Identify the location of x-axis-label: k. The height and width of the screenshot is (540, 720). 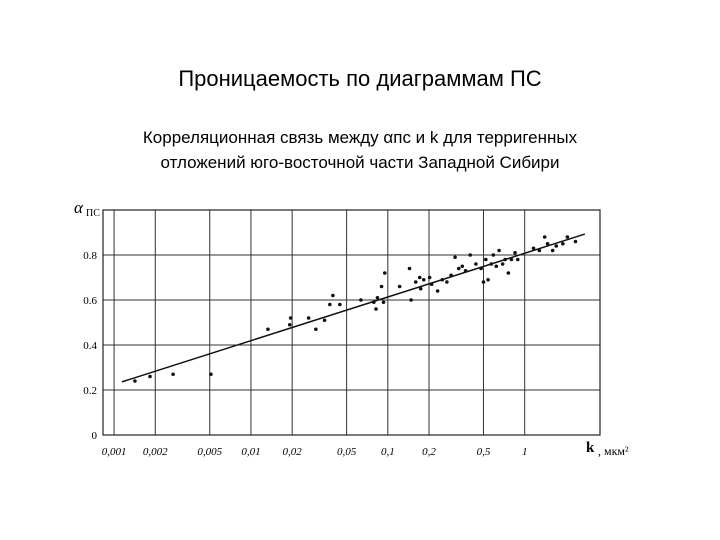
(590, 448).